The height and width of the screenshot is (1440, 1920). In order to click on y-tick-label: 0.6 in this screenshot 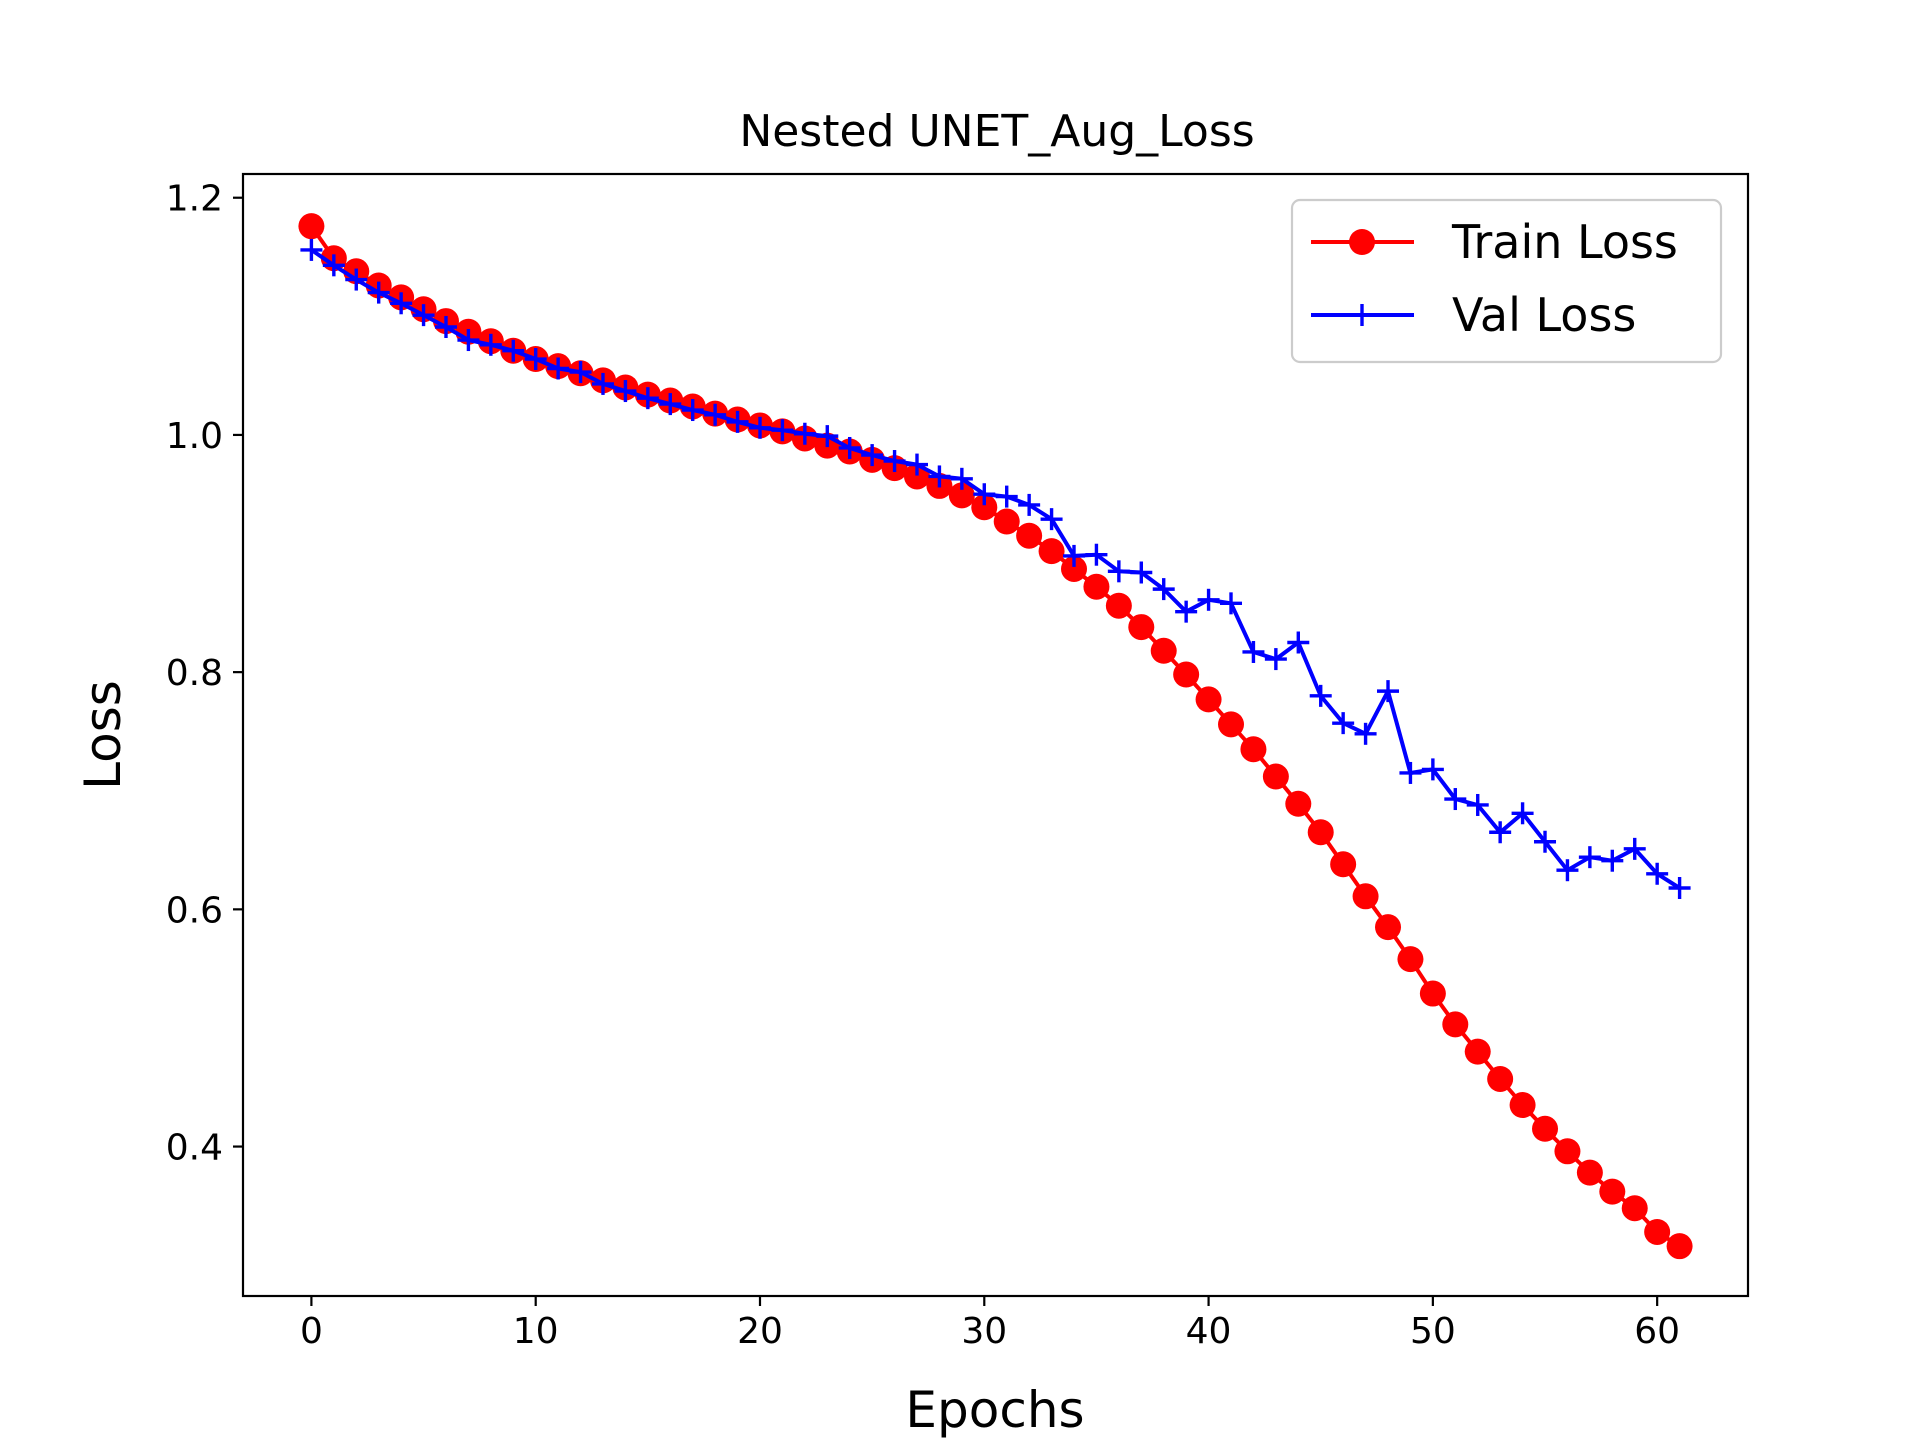, I will do `click(194, 910)`.